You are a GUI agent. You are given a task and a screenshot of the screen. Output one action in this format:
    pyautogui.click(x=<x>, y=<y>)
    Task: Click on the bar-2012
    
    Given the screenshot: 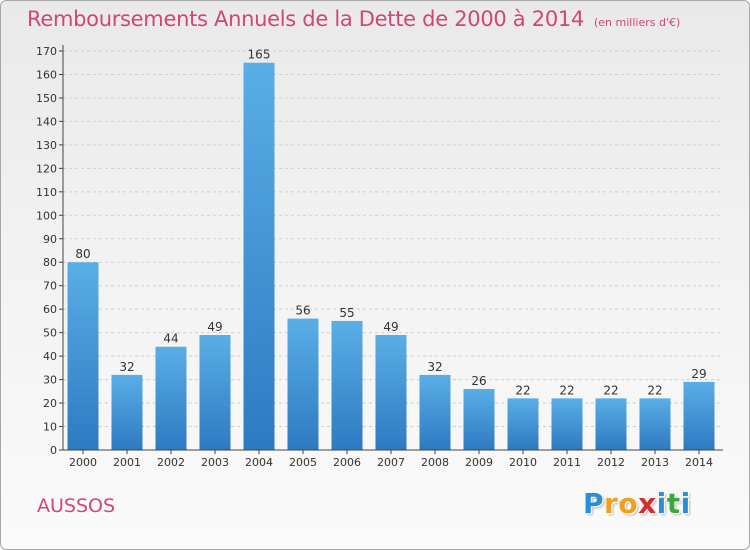 What is the action you would take?
    pyautogui.click(x=611, y=424)
    